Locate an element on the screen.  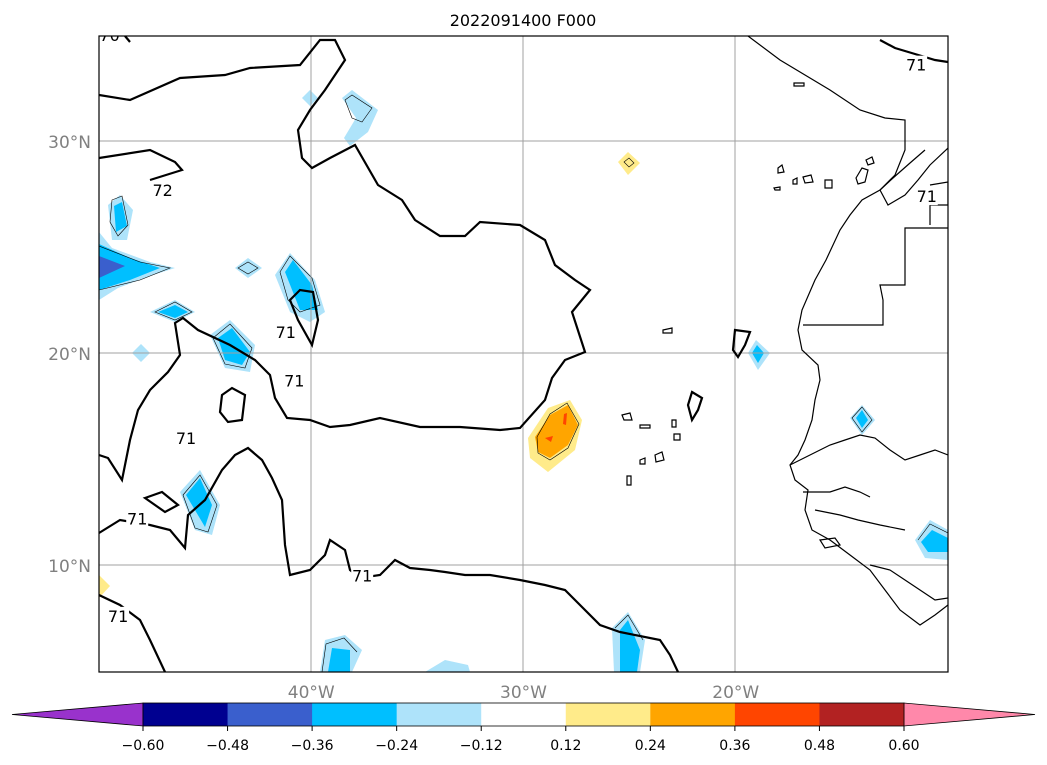
lon-tick-labels: 40°W 30°W 20°W is located at coordinates (524, 693).